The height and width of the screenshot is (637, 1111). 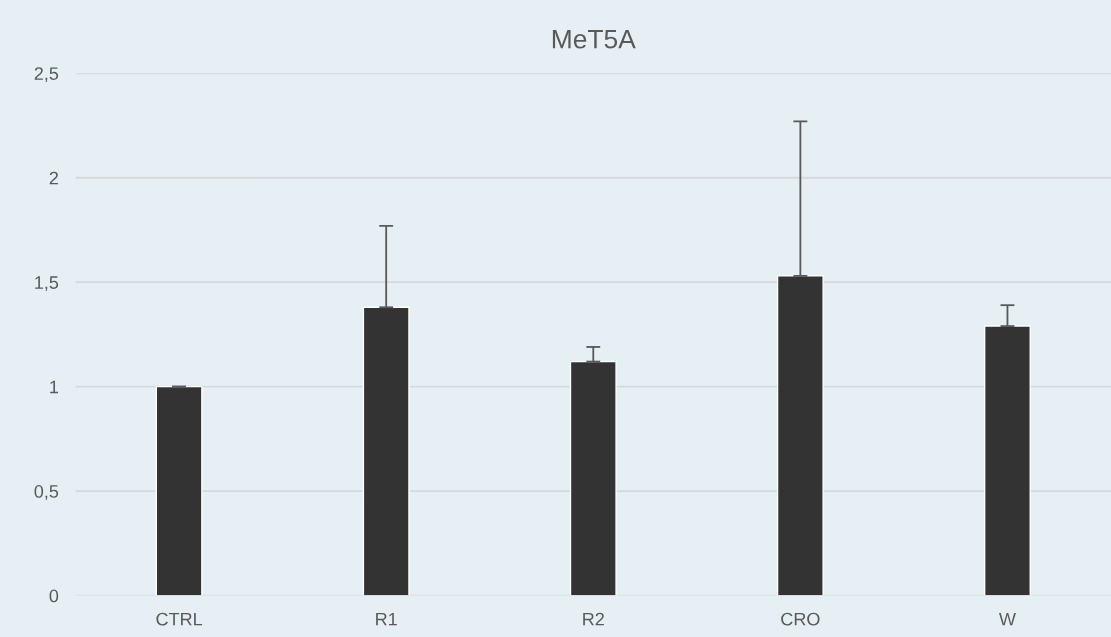 I want to click on x-tick-label: R1, so click(x=386, y=619).